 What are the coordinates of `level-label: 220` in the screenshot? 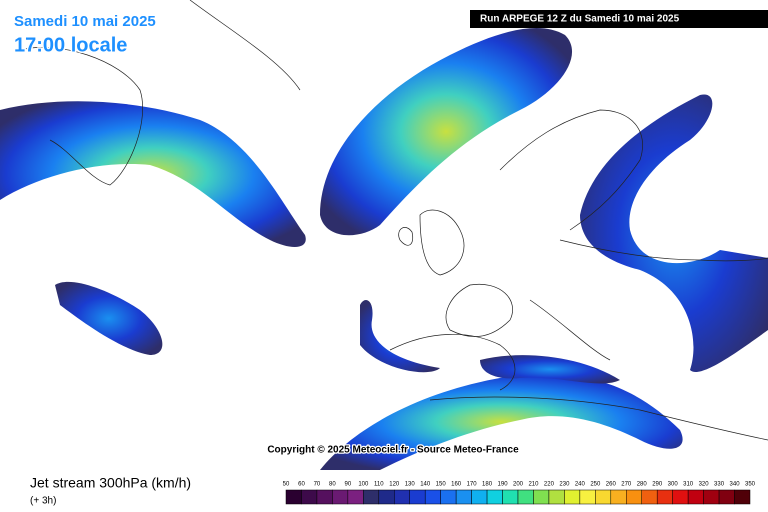 It's located at (549, 485).